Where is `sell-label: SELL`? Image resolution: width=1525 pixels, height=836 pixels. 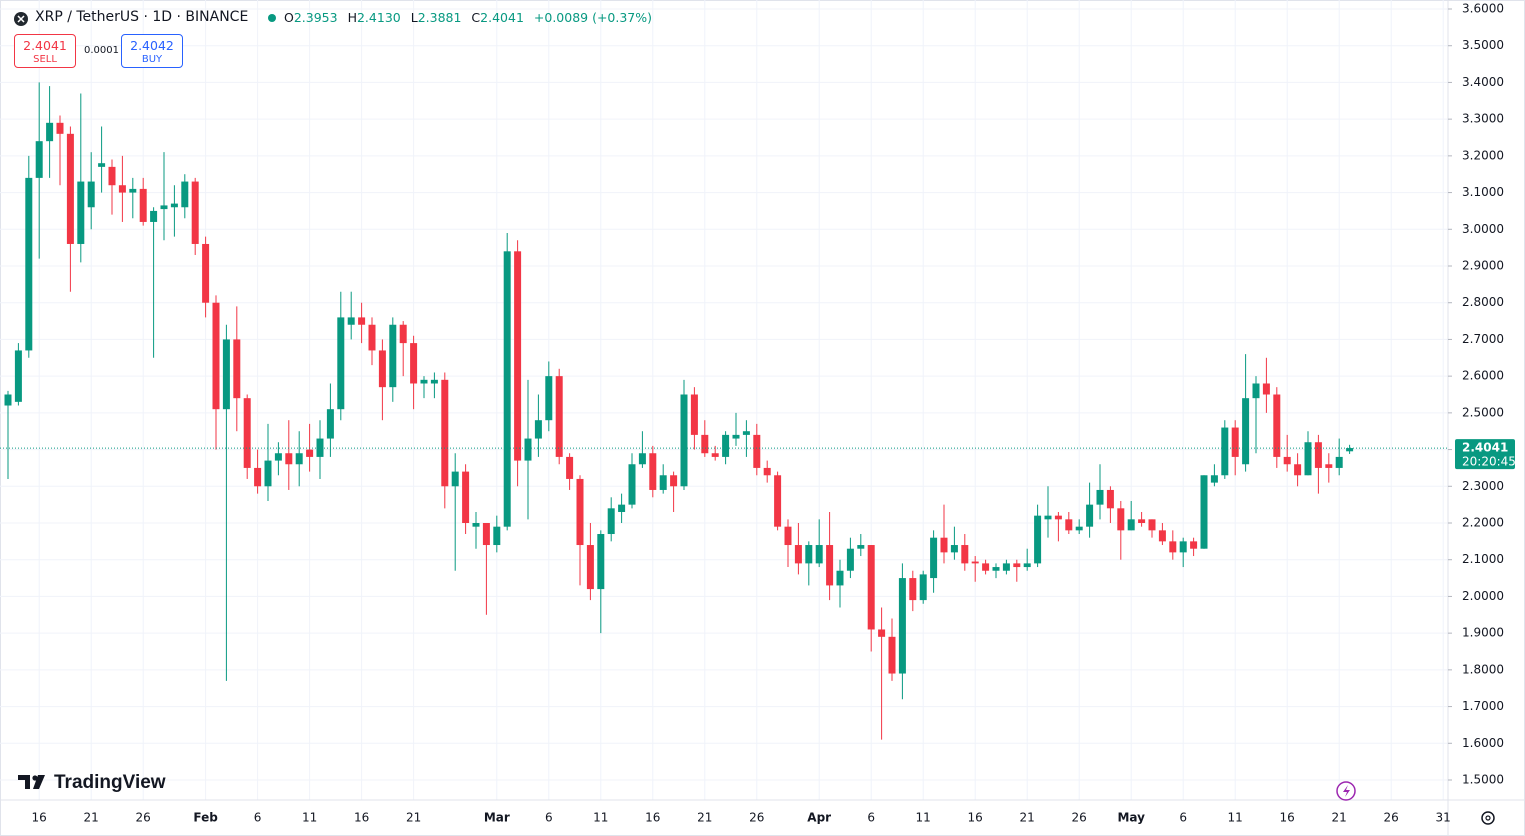 sell-label: SELL is located at coordinates (45, 59).